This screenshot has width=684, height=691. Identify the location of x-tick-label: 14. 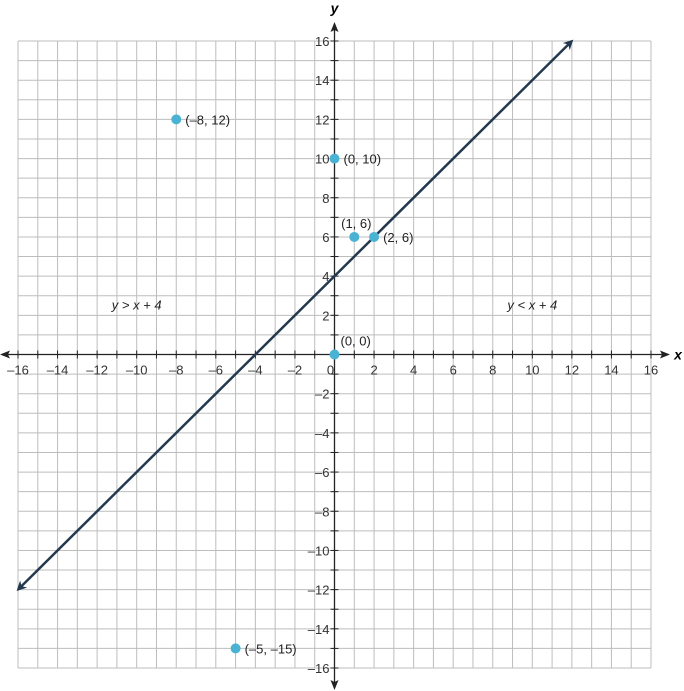
(611, 370).